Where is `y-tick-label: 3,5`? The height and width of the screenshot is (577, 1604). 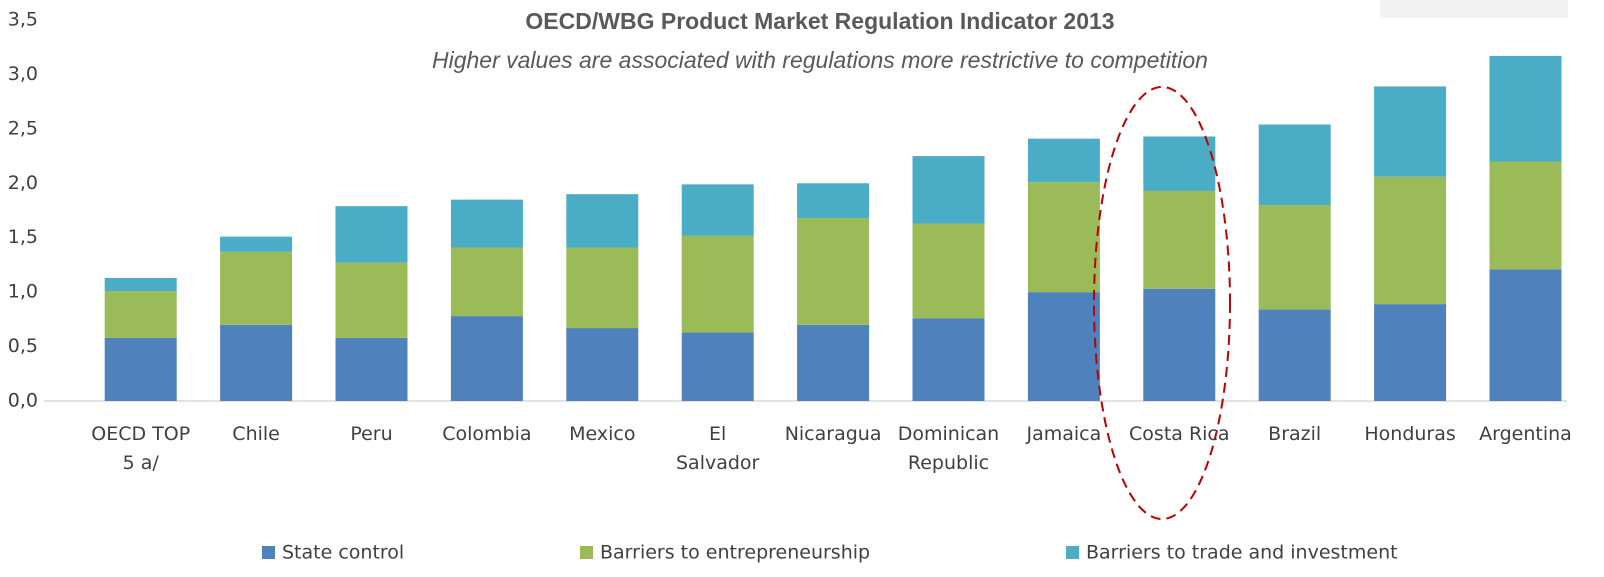 y-tick-label: 3,5 is located at coordinates (23, 20).